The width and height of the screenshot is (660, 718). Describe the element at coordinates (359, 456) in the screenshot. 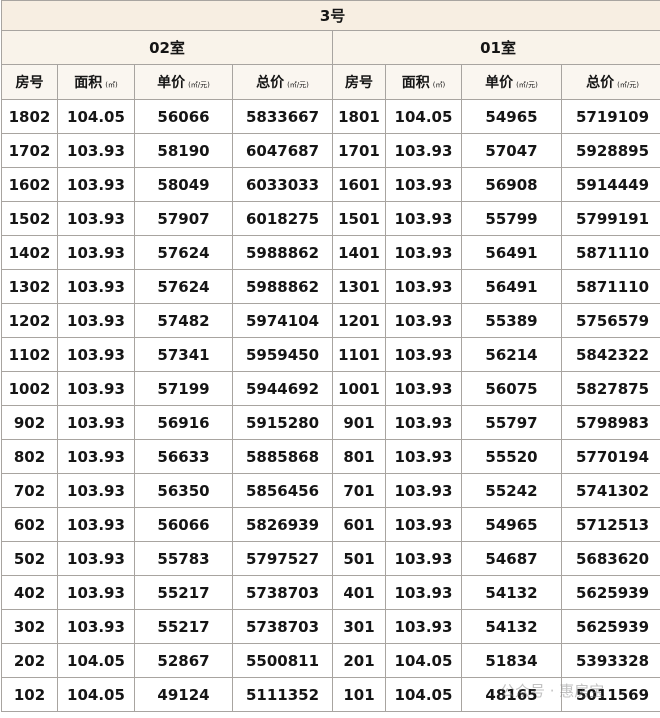

I see `table-cell: 801` at that location.